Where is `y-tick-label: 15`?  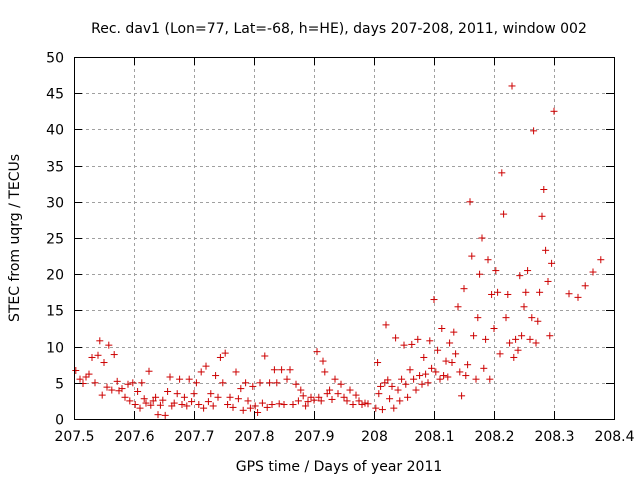 y-tick-label: 15 is located at coordinates (55, 312).